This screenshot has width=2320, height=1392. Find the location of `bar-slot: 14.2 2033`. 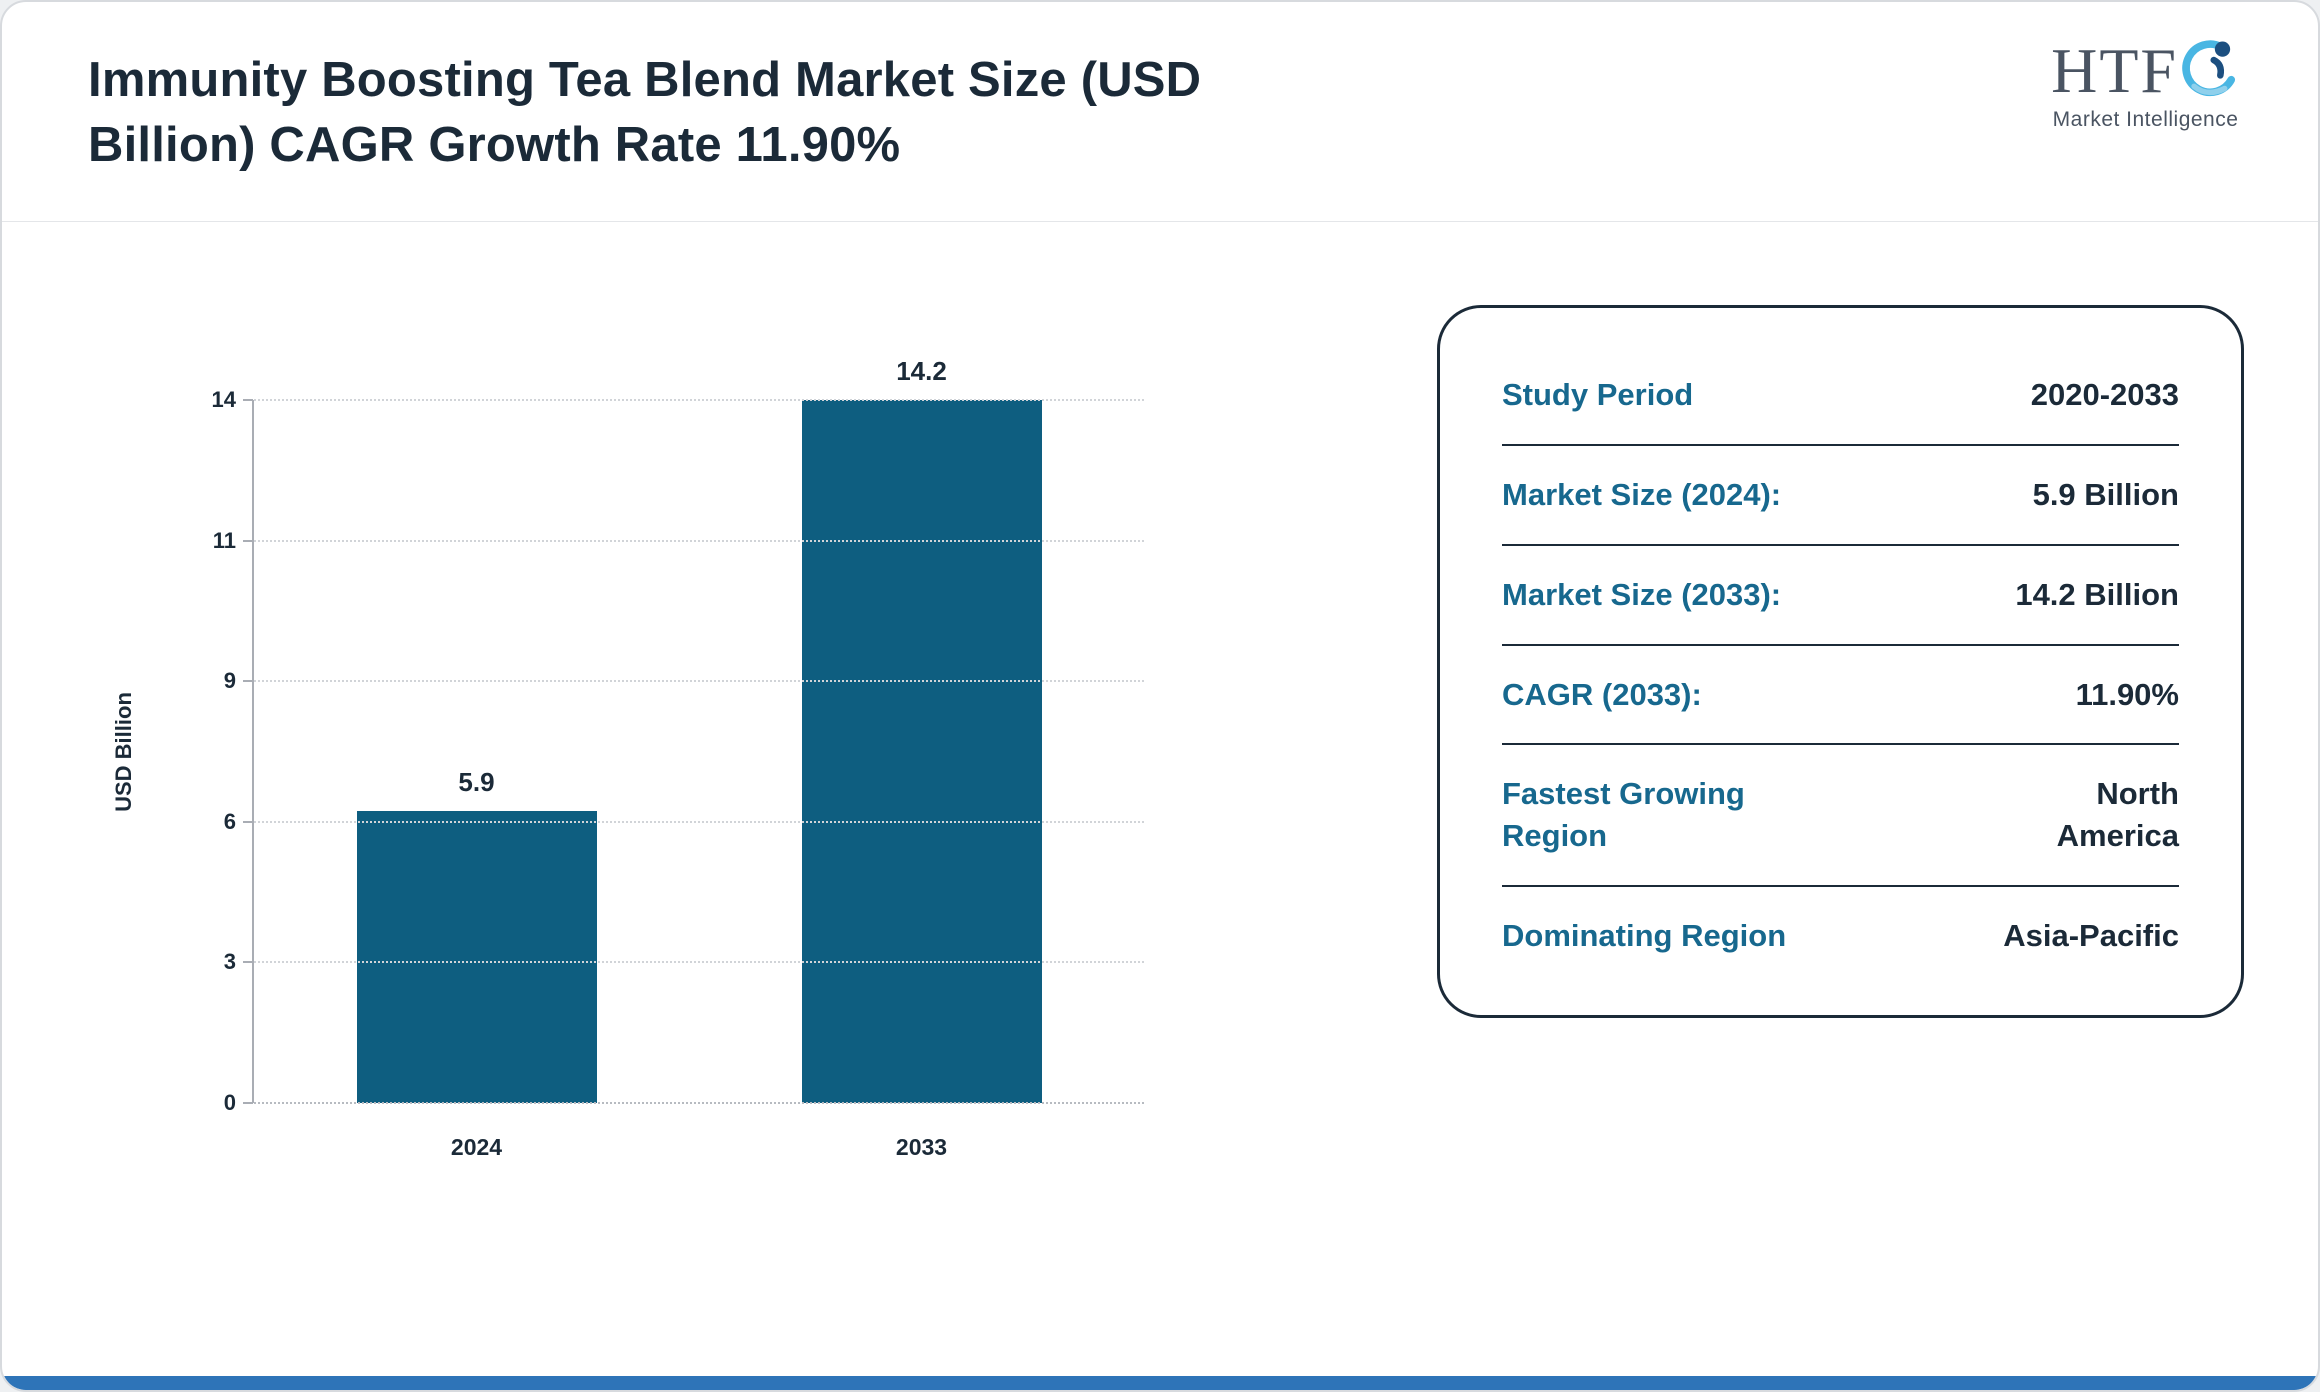

bar-slot: 14.2 2033 is located at coordinates (921, 758).